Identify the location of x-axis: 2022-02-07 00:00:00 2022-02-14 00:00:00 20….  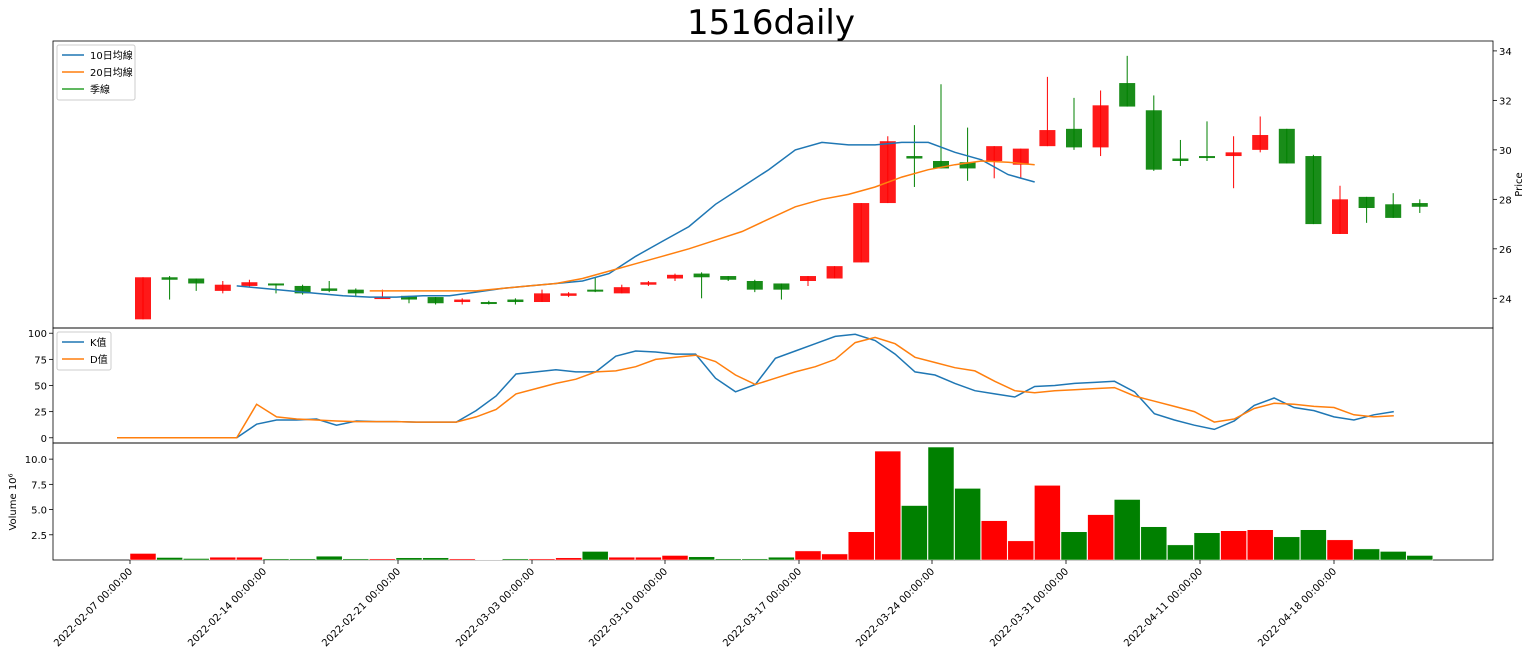
(695, 604).